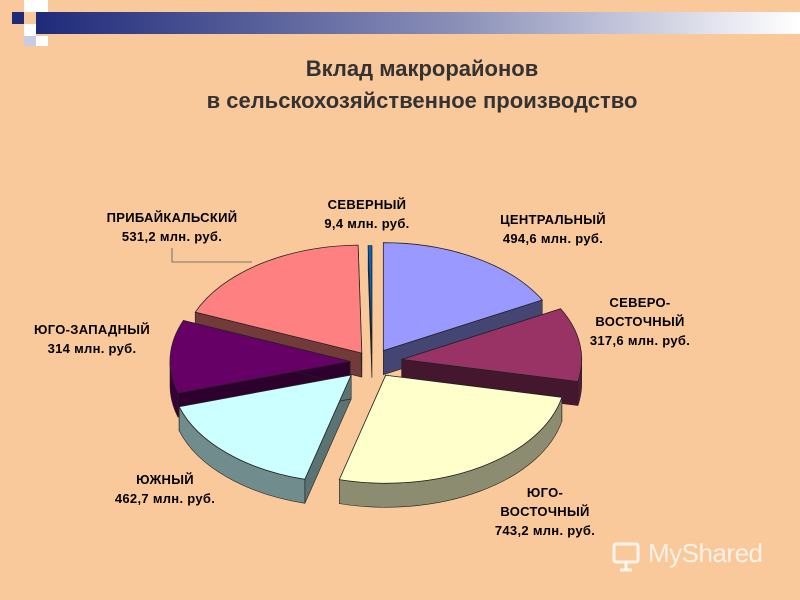 The height and width of the screenshot is (600, 800). What do you see at coordinates (92, 339) in the screenshot?
I see `slice-label-5: ЮГО-ЗАПАДНЫЙ 314 млн. руб.` at bounding box center [92, 339].